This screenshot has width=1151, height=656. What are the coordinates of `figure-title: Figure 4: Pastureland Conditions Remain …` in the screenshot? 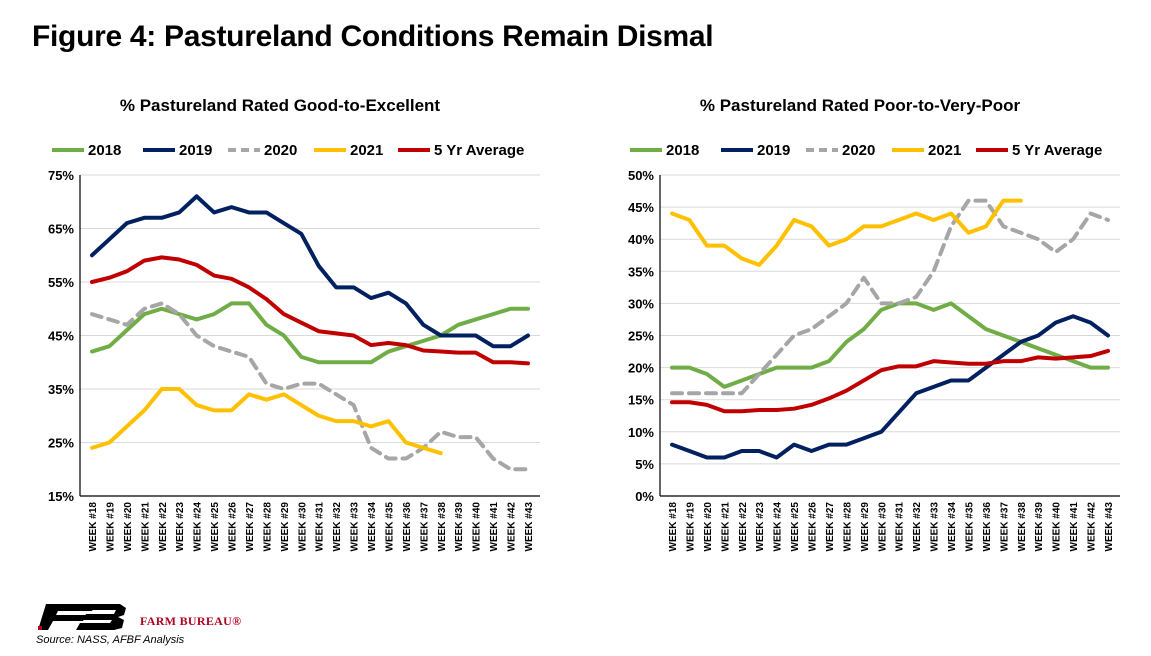 It's located at (373, 36).